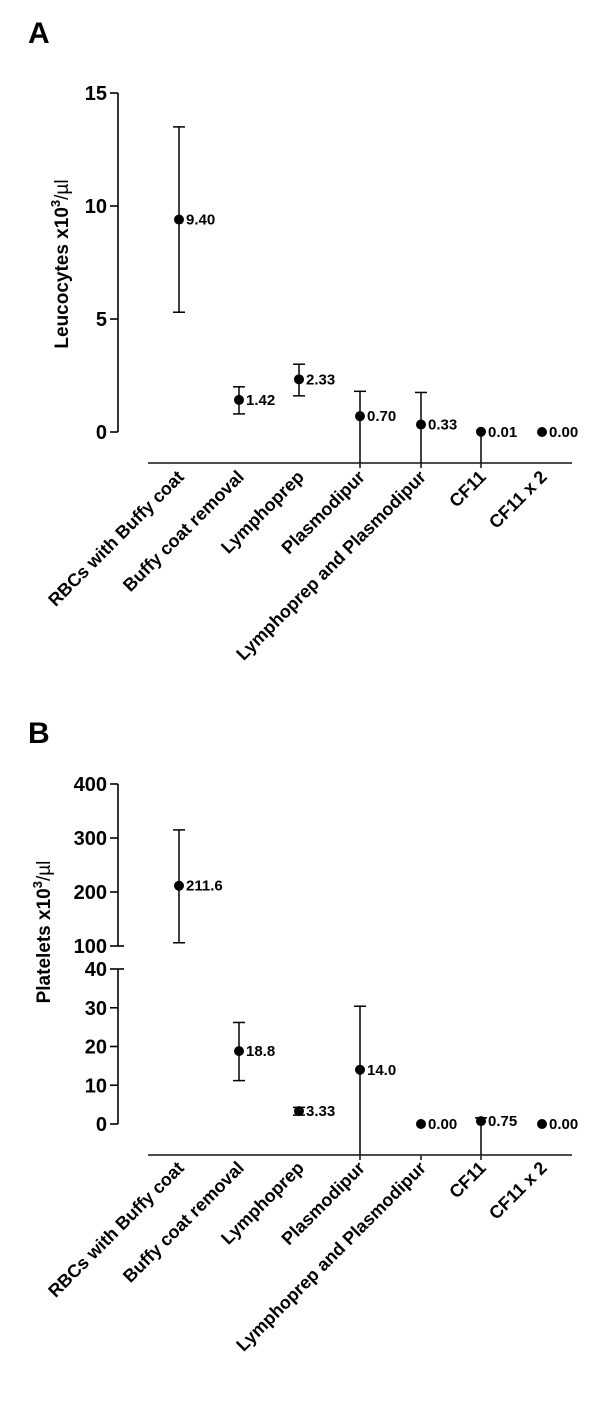 The image size is (600, 1408). I want to click on y-tick-label: 40, so click(96, 970).